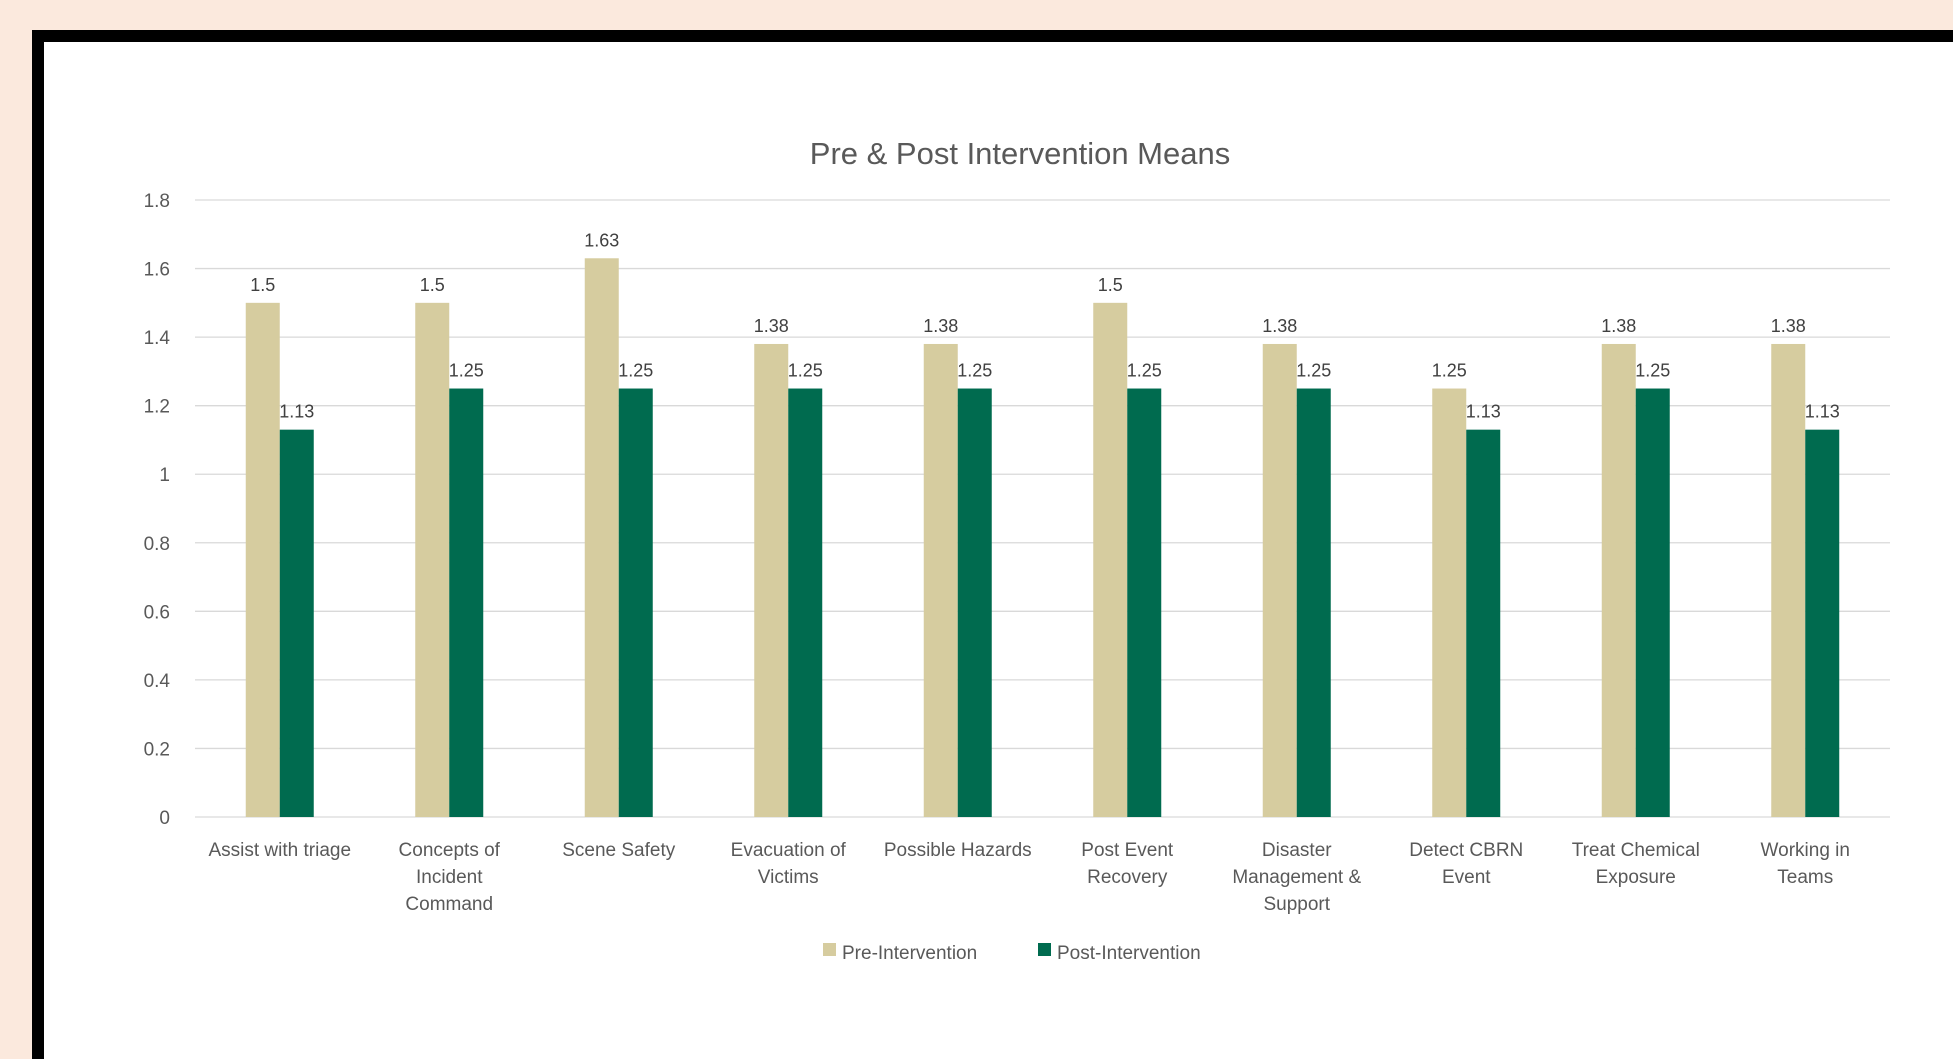 The height and width of the screenshot is (1059, 1953). I want to click on y-tick-label: 1.4, so click(157, 338).